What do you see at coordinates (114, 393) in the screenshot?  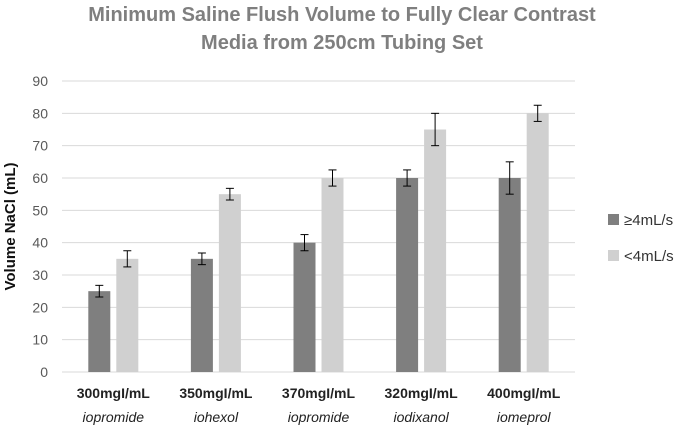 I see `x-tick-label: 300mgI/mL` at bounding box center [114, 393].